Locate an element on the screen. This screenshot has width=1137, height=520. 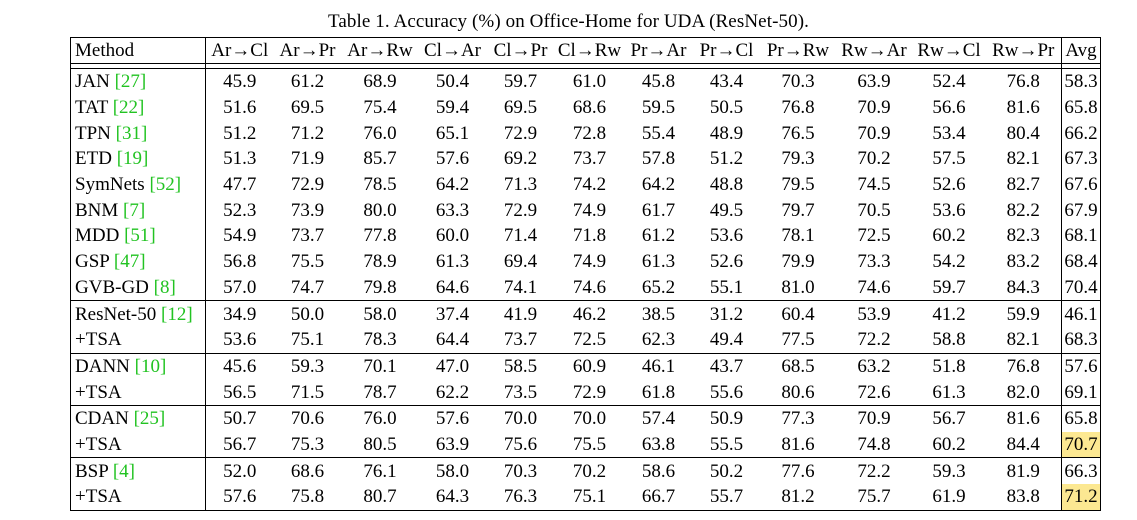
citation-link: [31] is located at coordinates (131, 133).